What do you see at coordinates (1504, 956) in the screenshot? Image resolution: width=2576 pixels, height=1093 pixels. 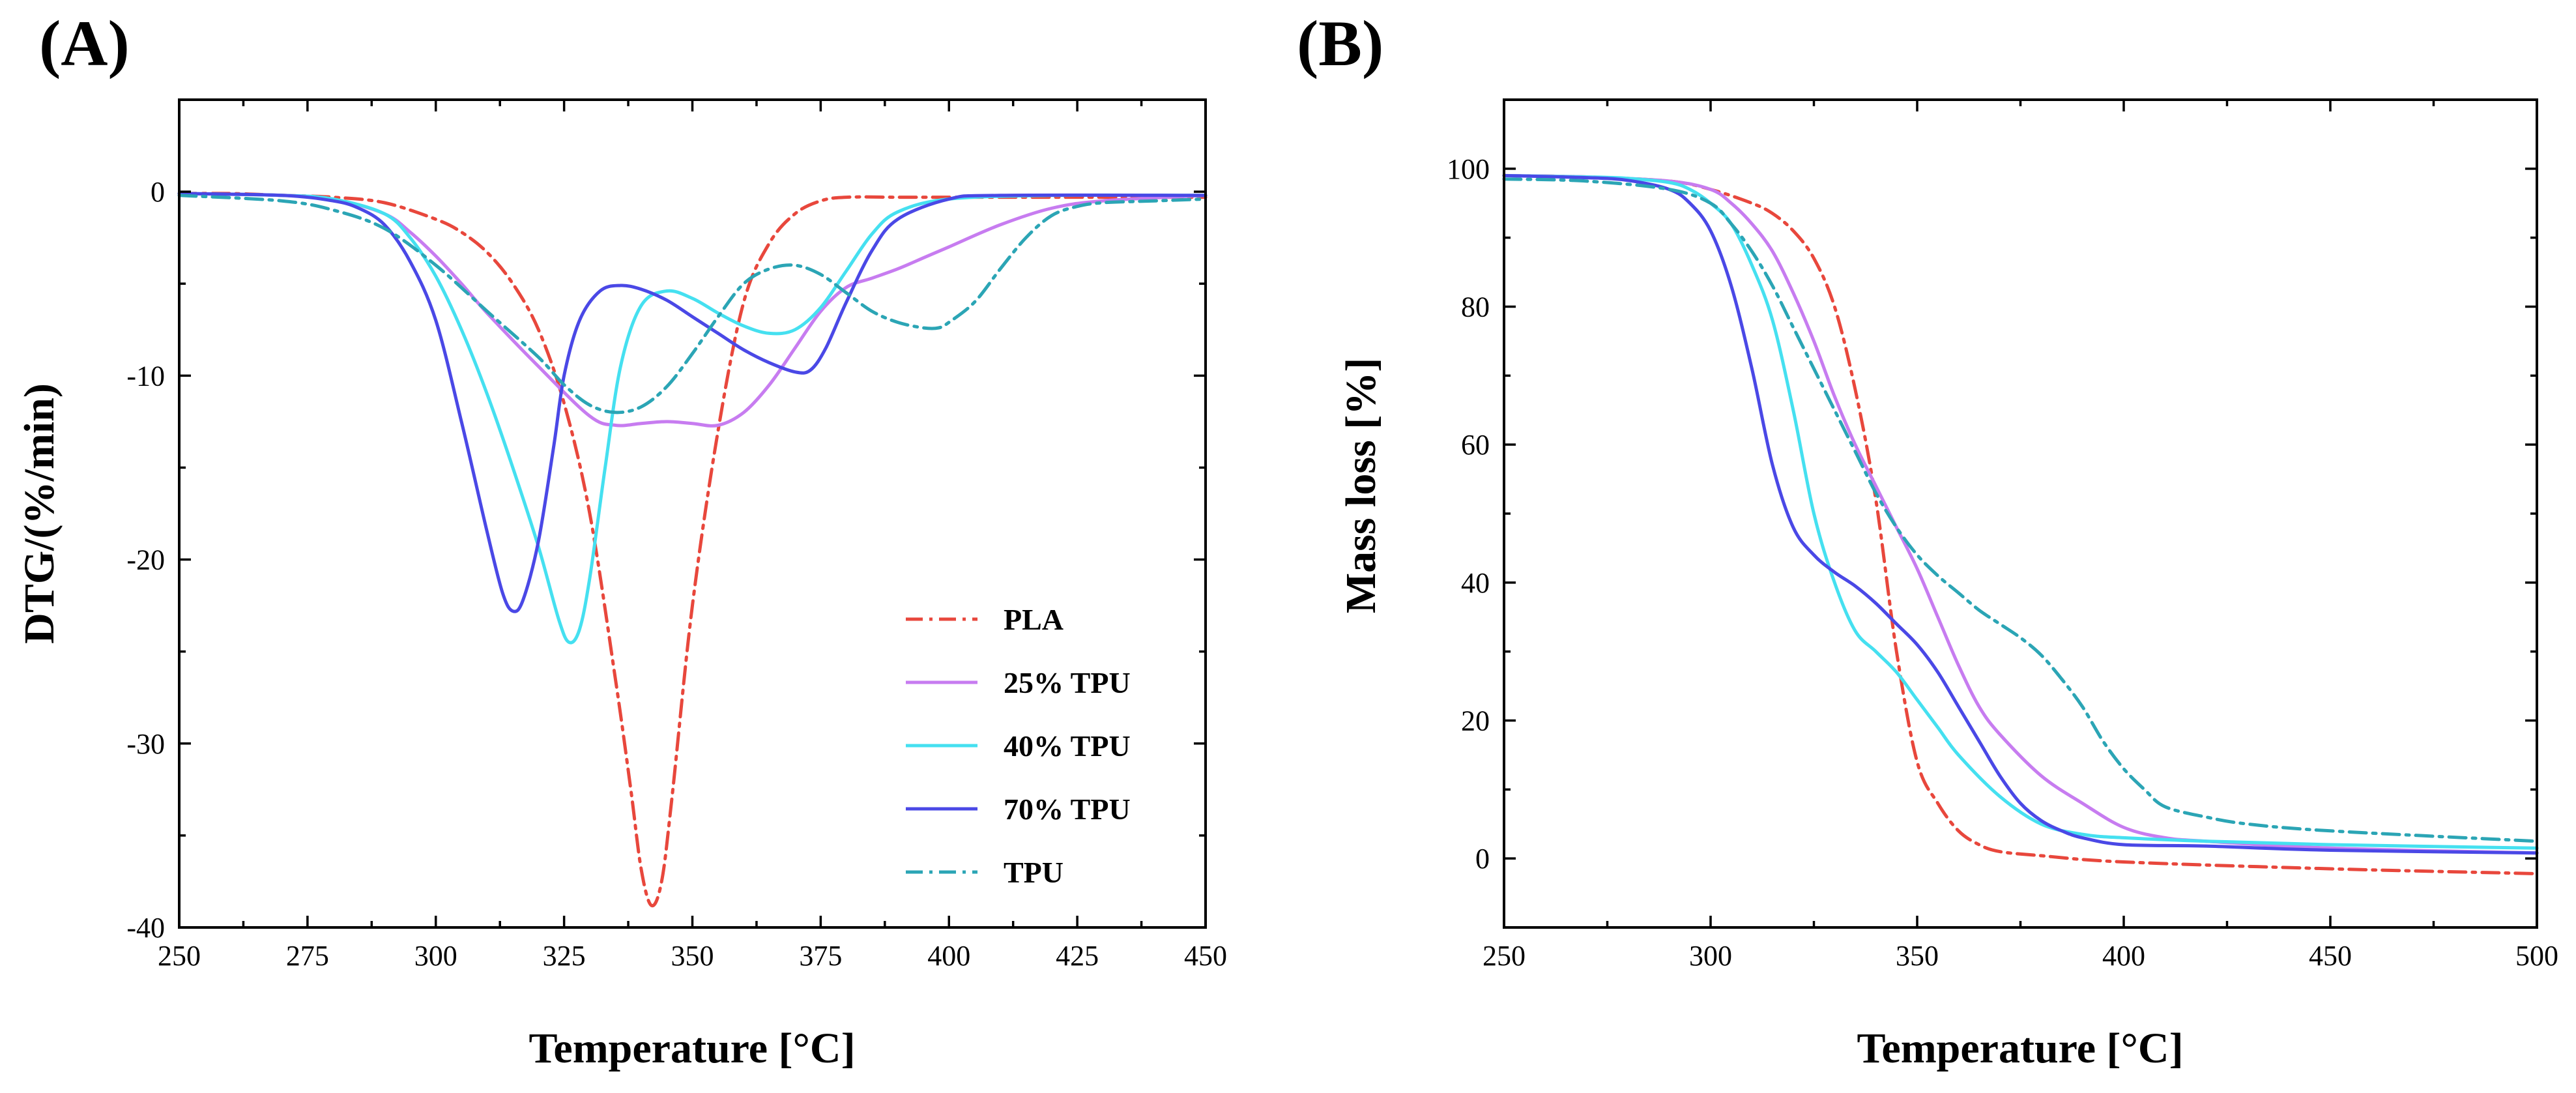 I see `panel-b-x-tick-label: 250` at bounding box center [1504, 956].